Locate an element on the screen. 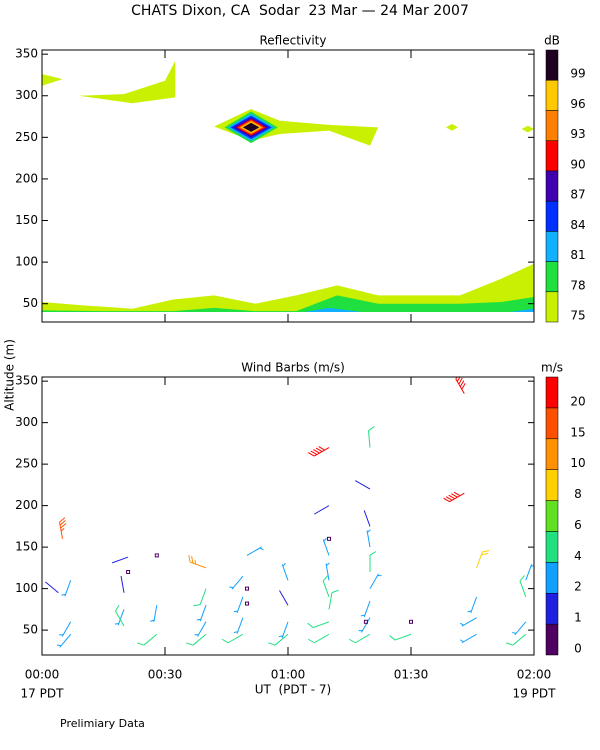 Image resolution: width=600 pixels, height=750 pixels. y-tick-label: 50 is located at coordinates (30, 630).